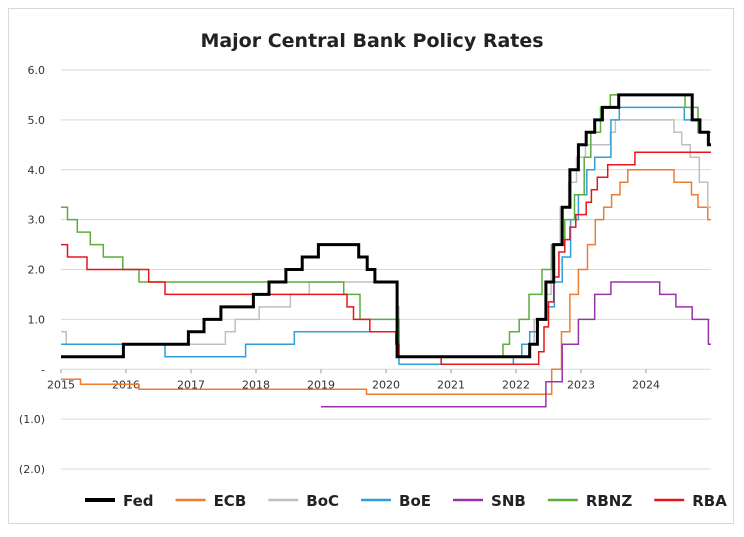 This screenshot has width=744, height=537. I want to click on legend-item-fed: Fed, so click(119, 501).